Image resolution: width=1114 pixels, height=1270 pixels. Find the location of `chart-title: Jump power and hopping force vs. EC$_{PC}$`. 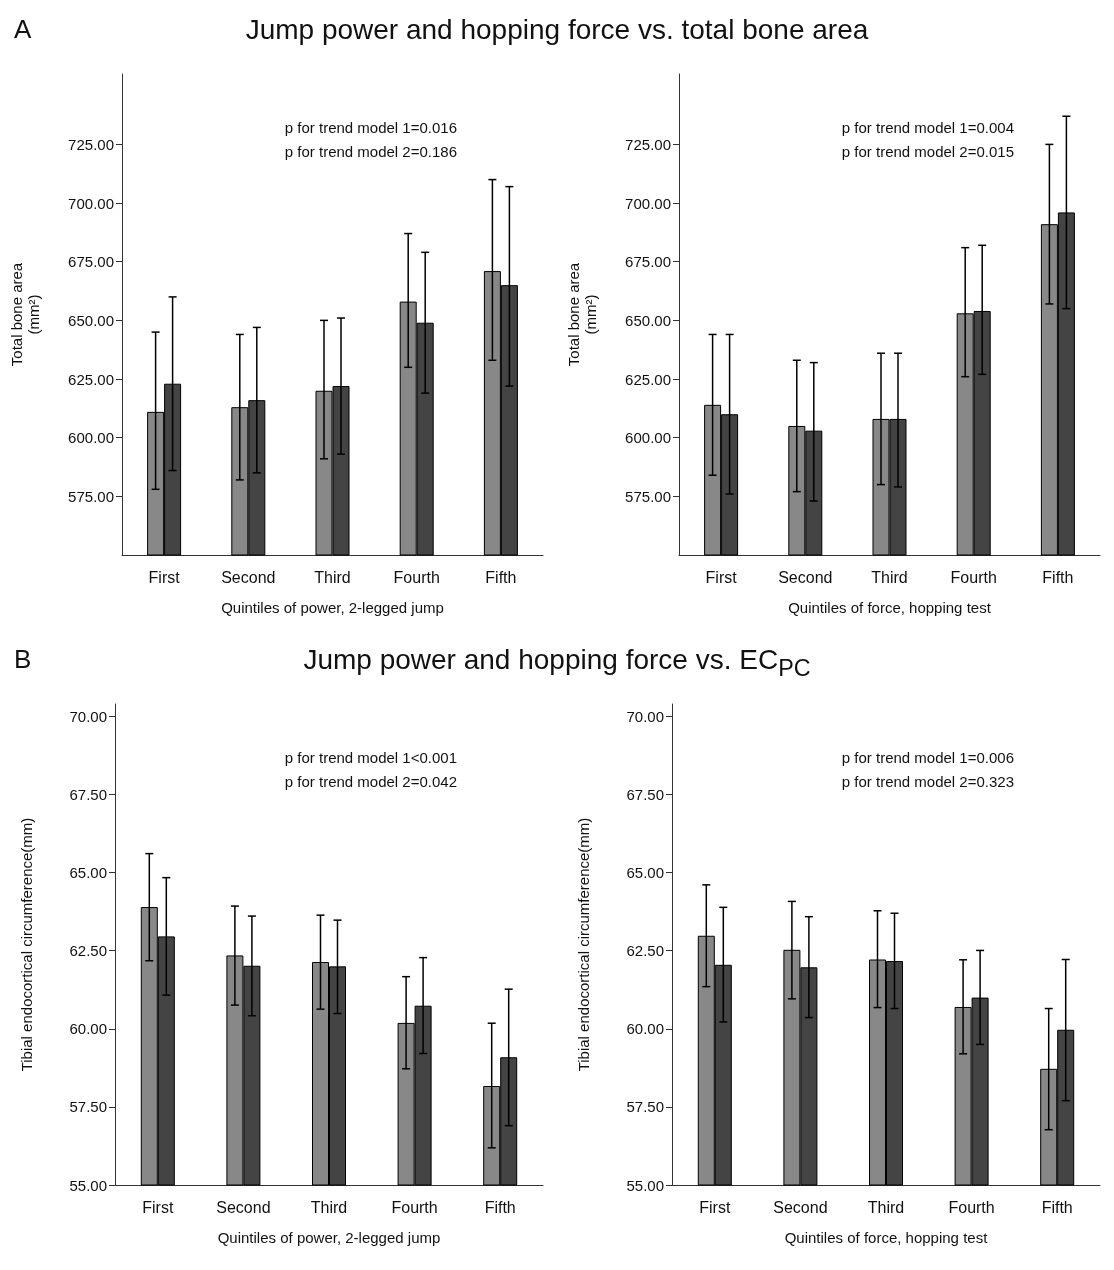

chart-title: Jump power and hopping force vs. EC$_{PC}$ is located at coordinates (557, 662).